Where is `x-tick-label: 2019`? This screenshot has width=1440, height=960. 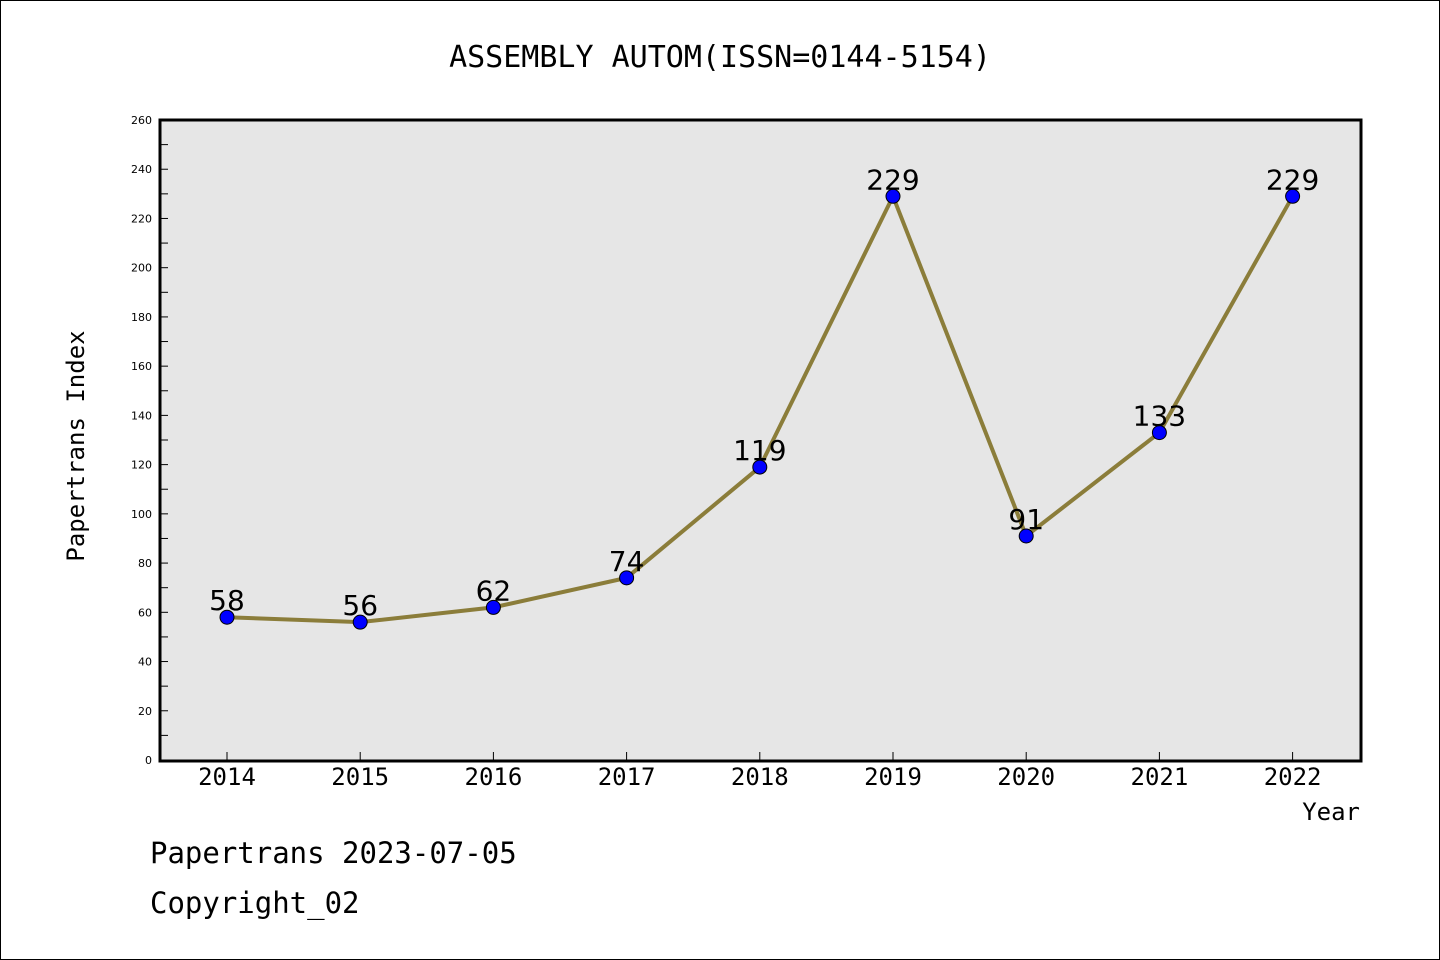
x-tick-label: 2019 is located at coordinates (893, 777).